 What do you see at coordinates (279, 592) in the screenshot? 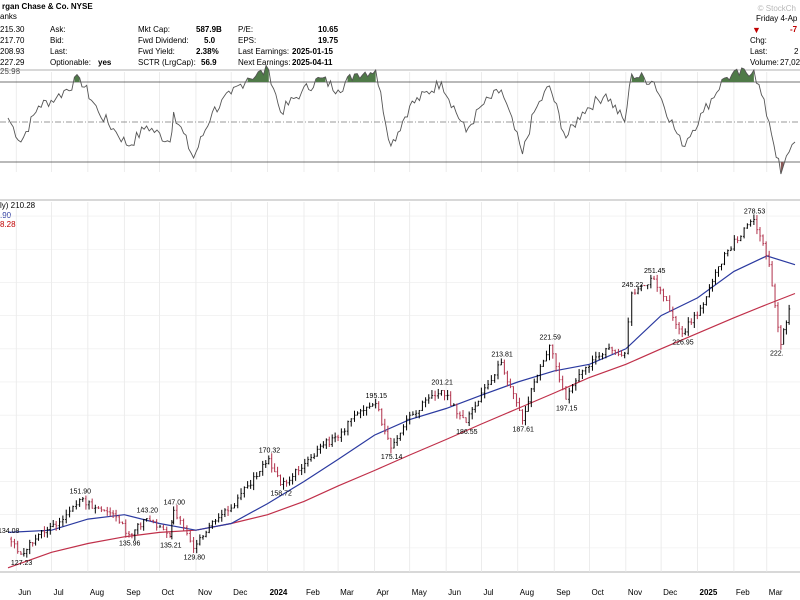
I see `x-tick-label: 2024` at bounding box center [279, 592].